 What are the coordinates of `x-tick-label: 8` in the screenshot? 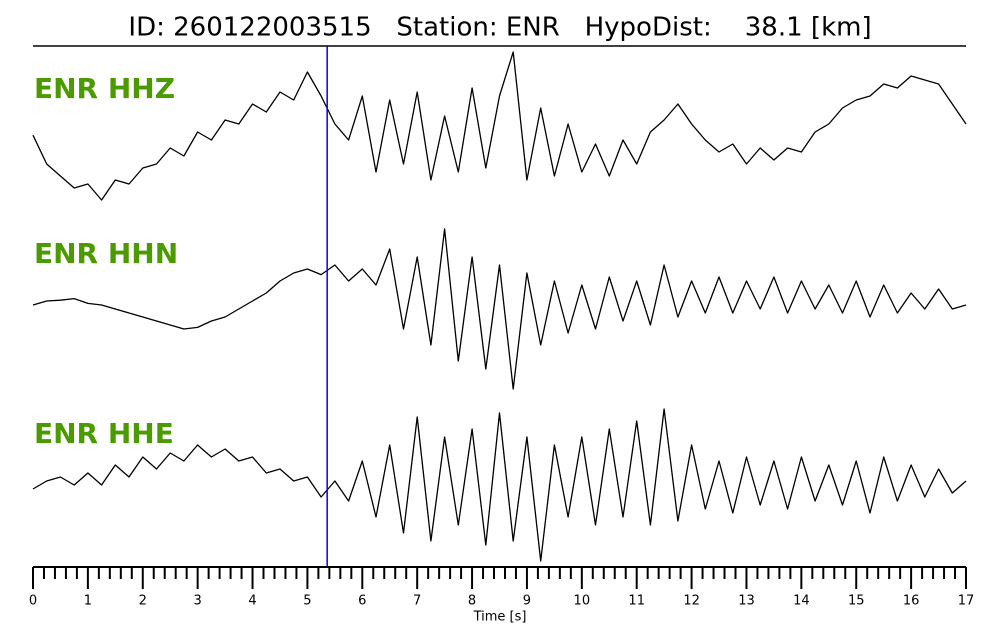 It's located at (472, 601).